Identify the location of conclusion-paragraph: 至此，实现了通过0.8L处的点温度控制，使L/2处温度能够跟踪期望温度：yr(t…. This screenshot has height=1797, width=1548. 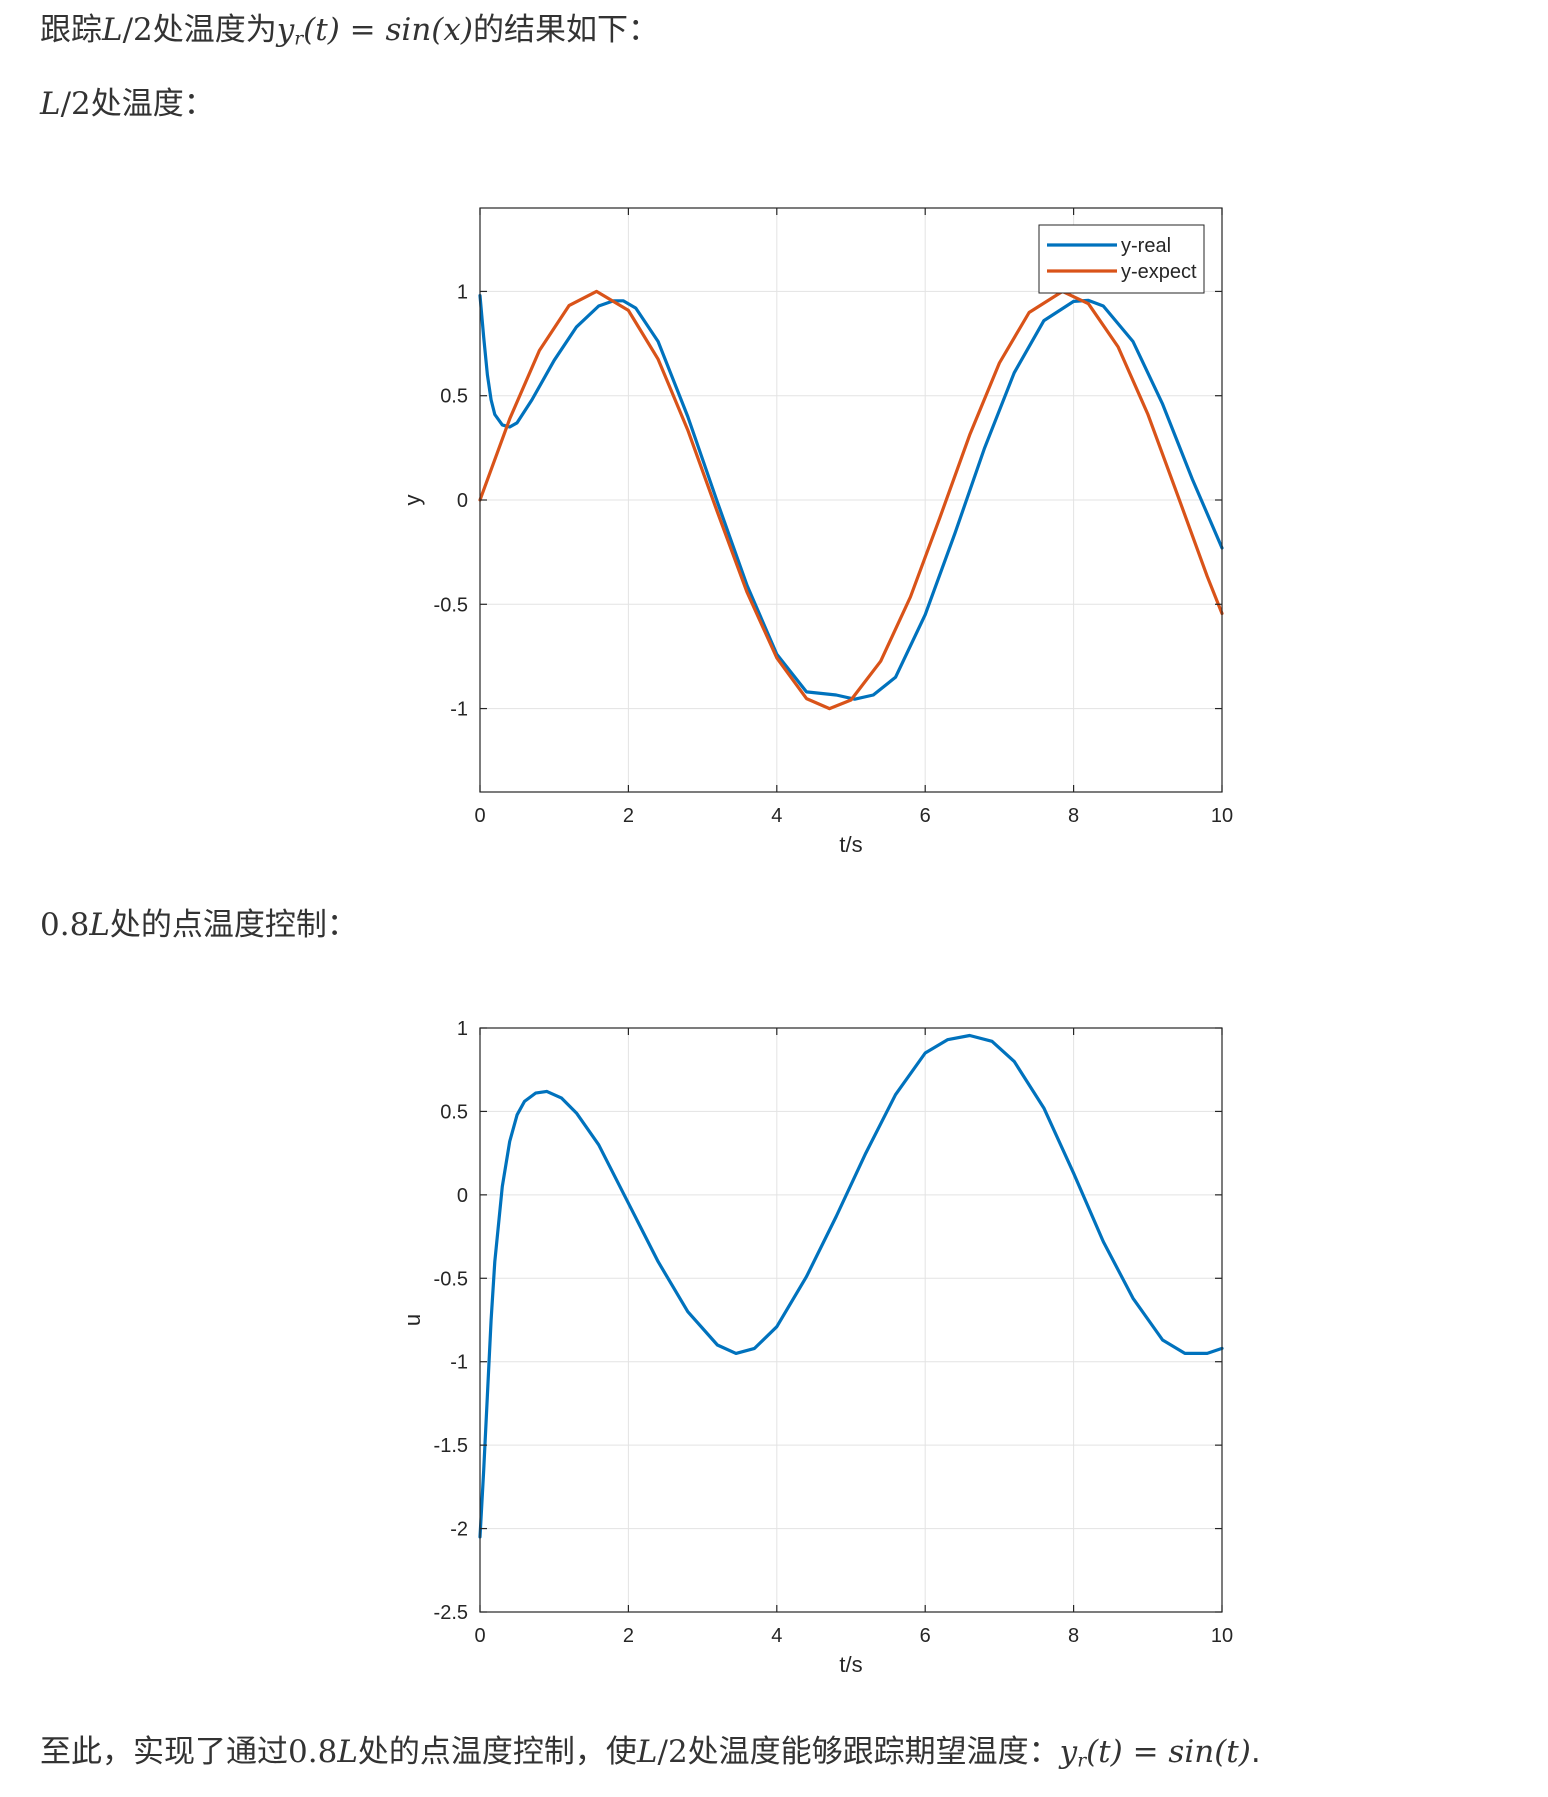
(650, 1757).